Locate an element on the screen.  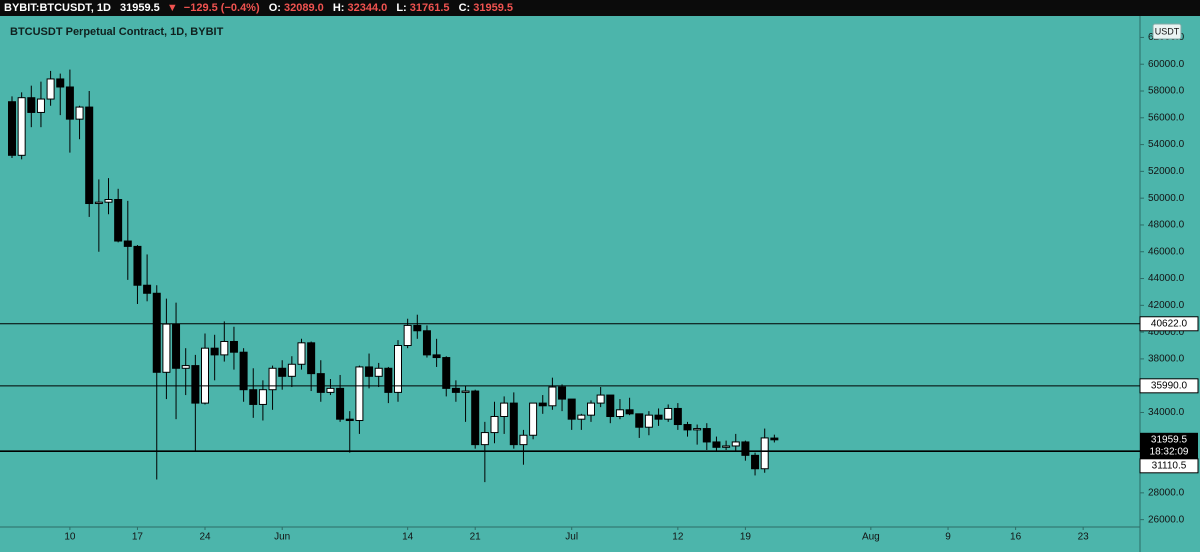
x-tick-label: 9 is located at coordinates (948, 537).